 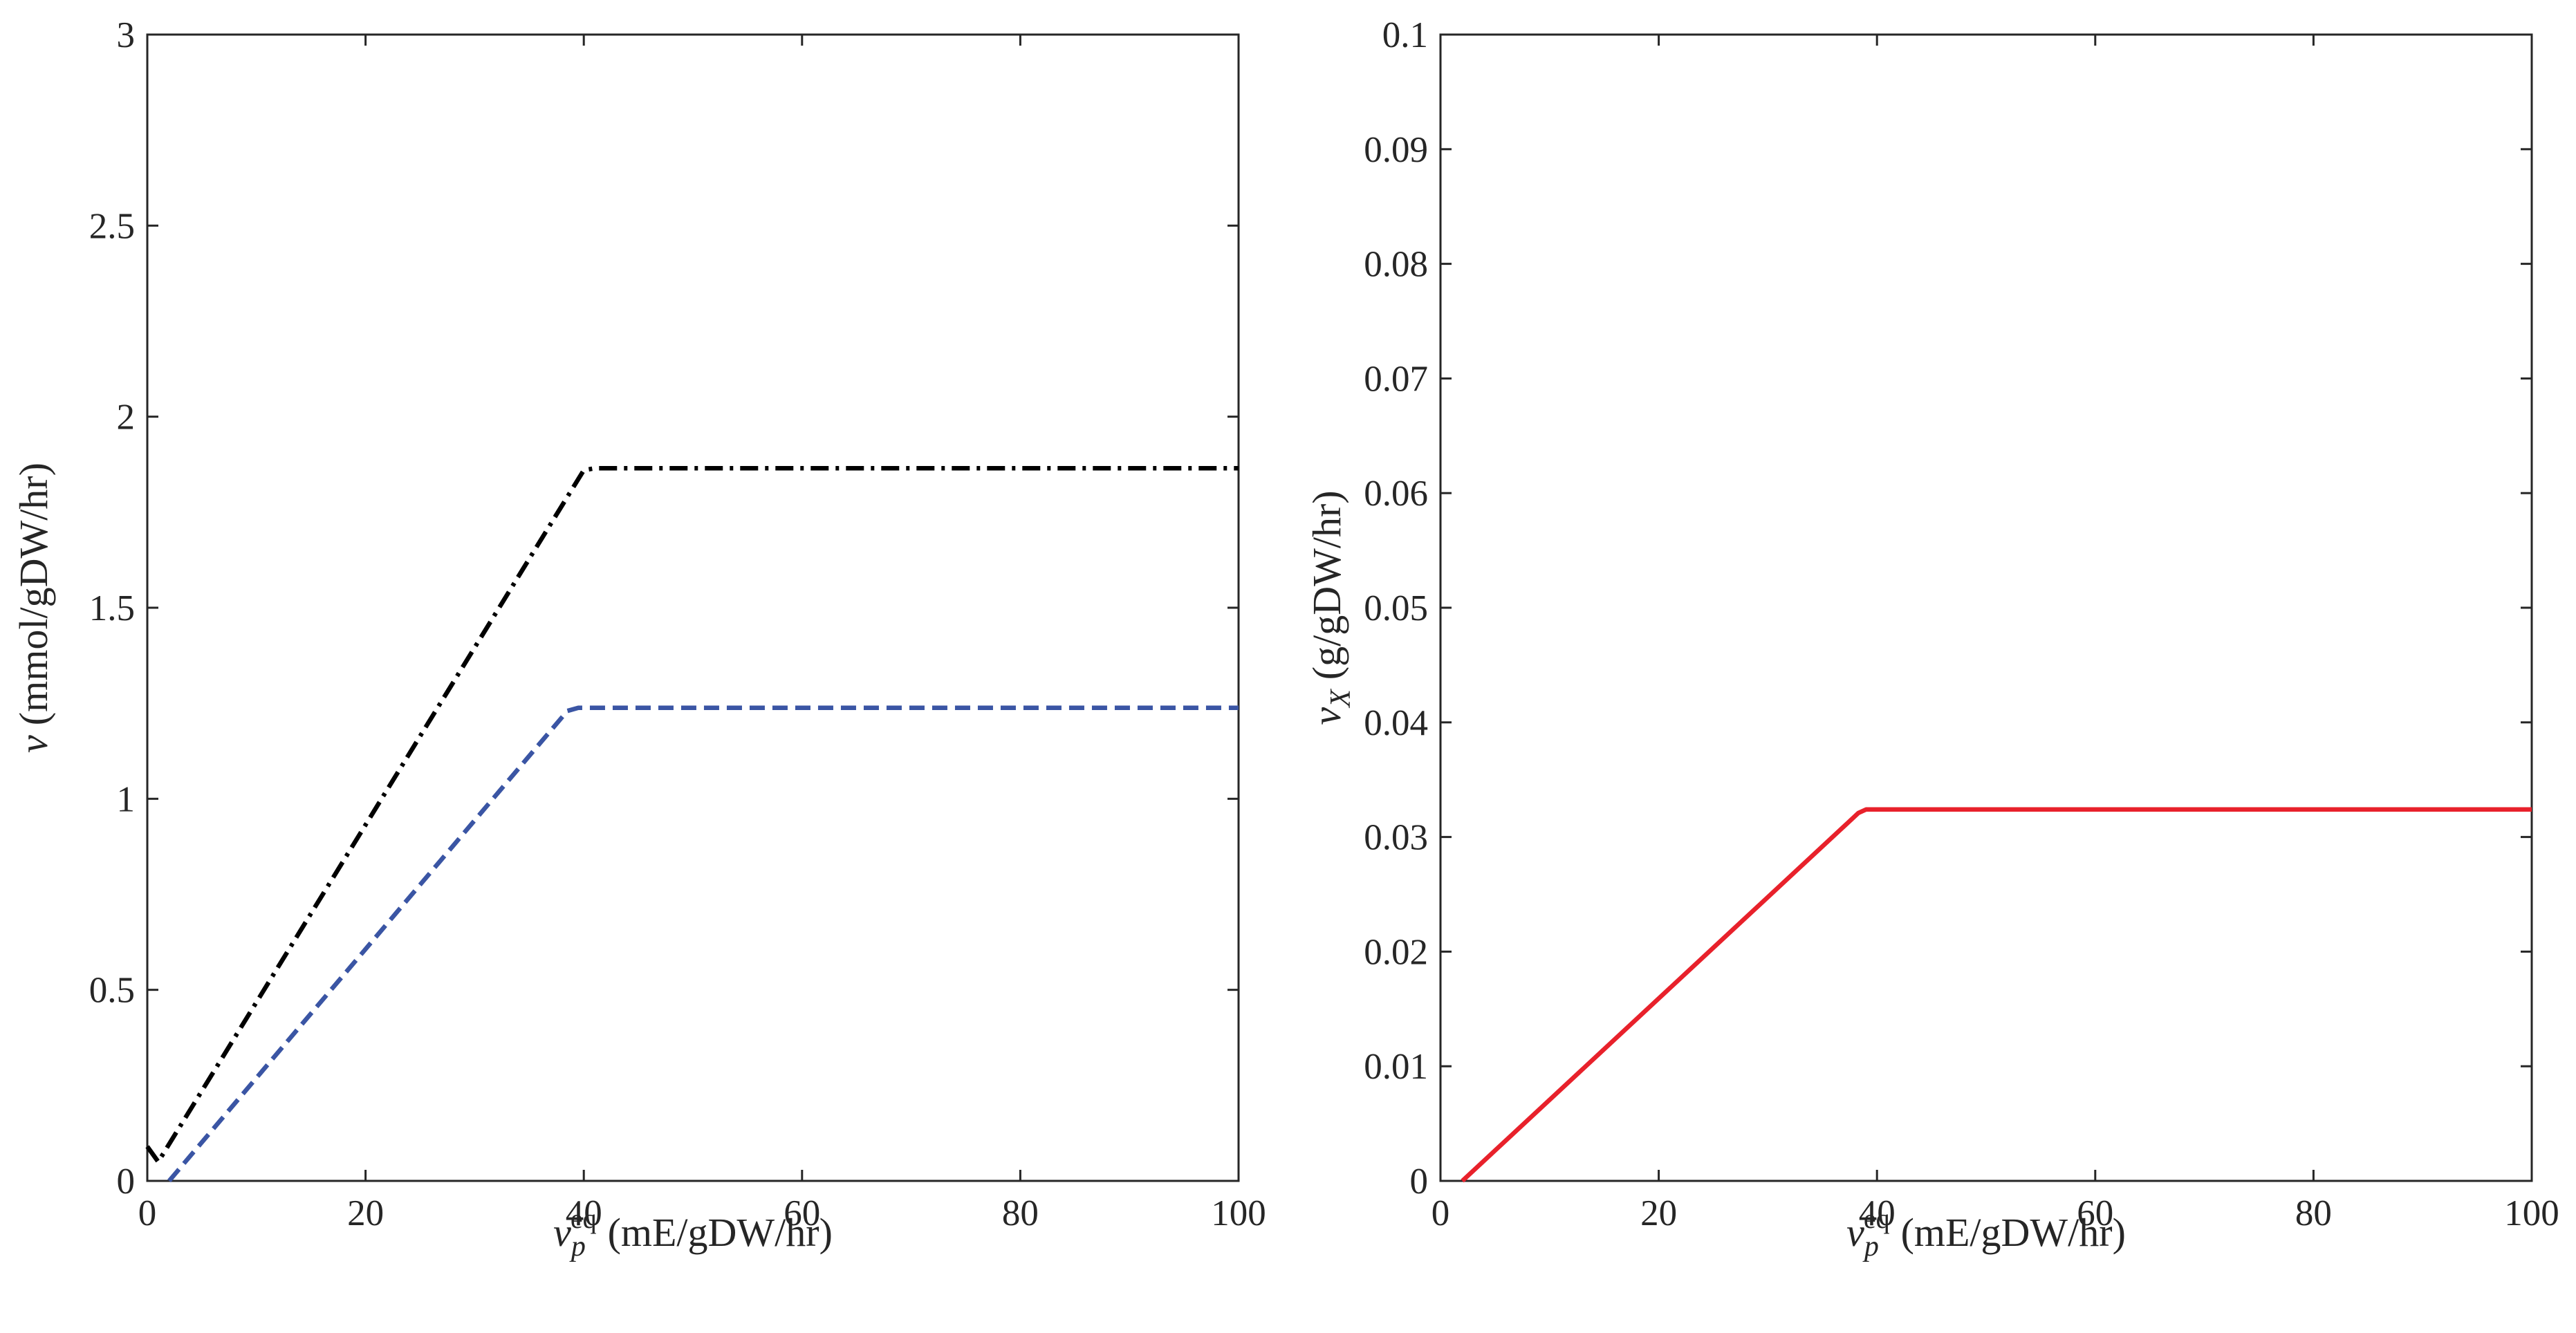 I want to click on y-tick-label: 3, so click(x=127, y=35).